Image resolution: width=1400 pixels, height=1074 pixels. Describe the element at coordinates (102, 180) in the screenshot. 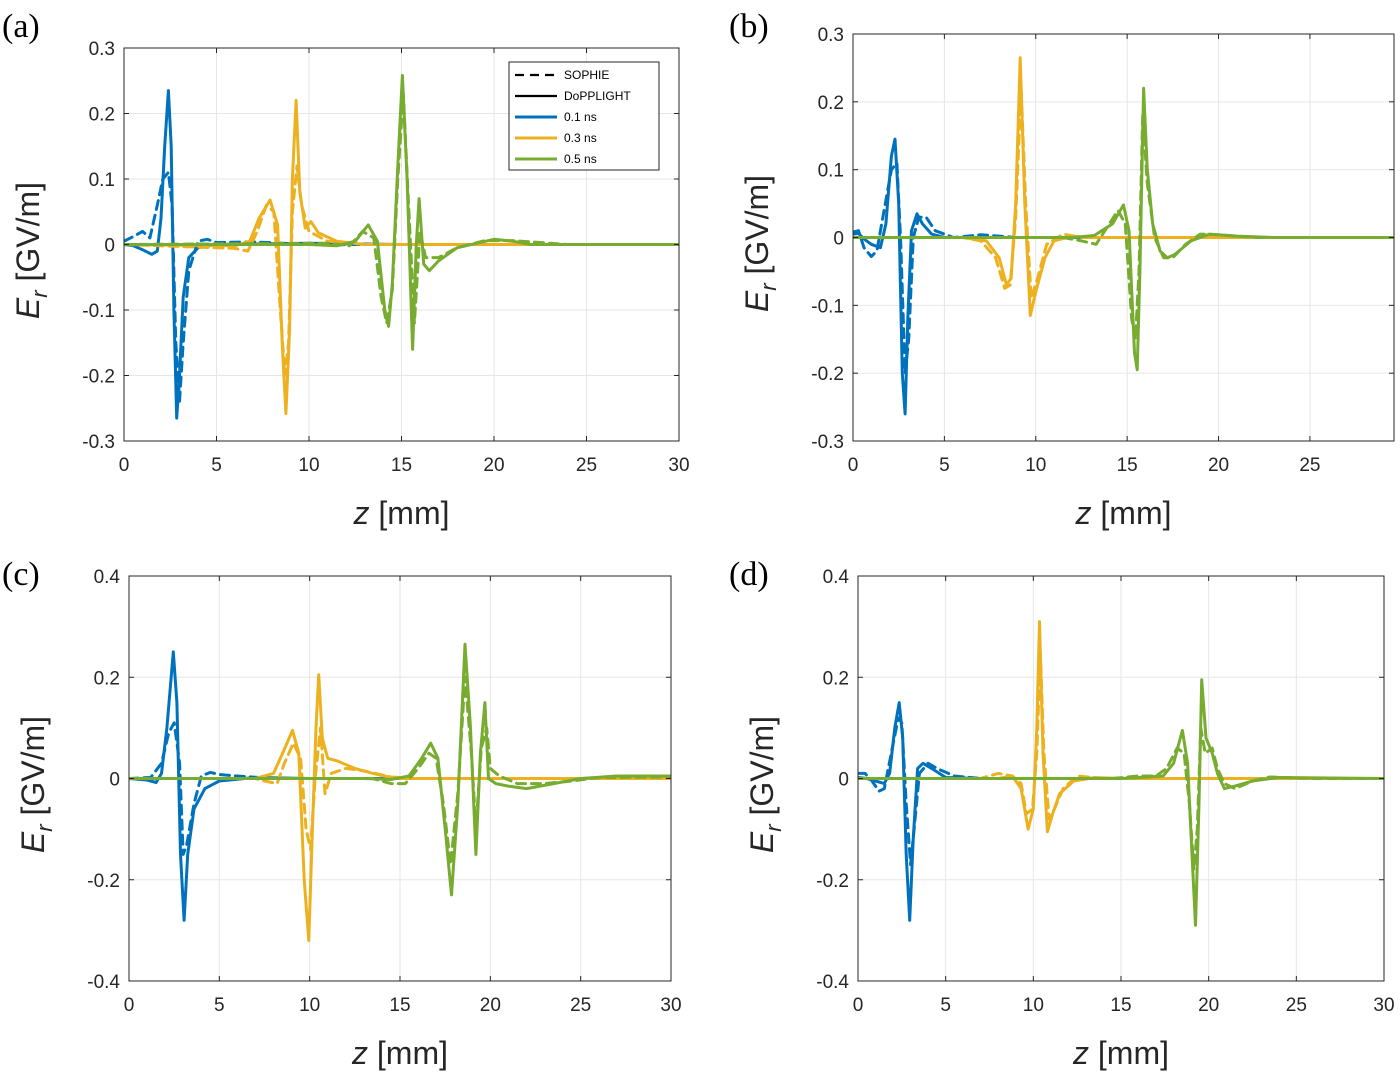

I see `y-tick-label: 0.1` at that location.